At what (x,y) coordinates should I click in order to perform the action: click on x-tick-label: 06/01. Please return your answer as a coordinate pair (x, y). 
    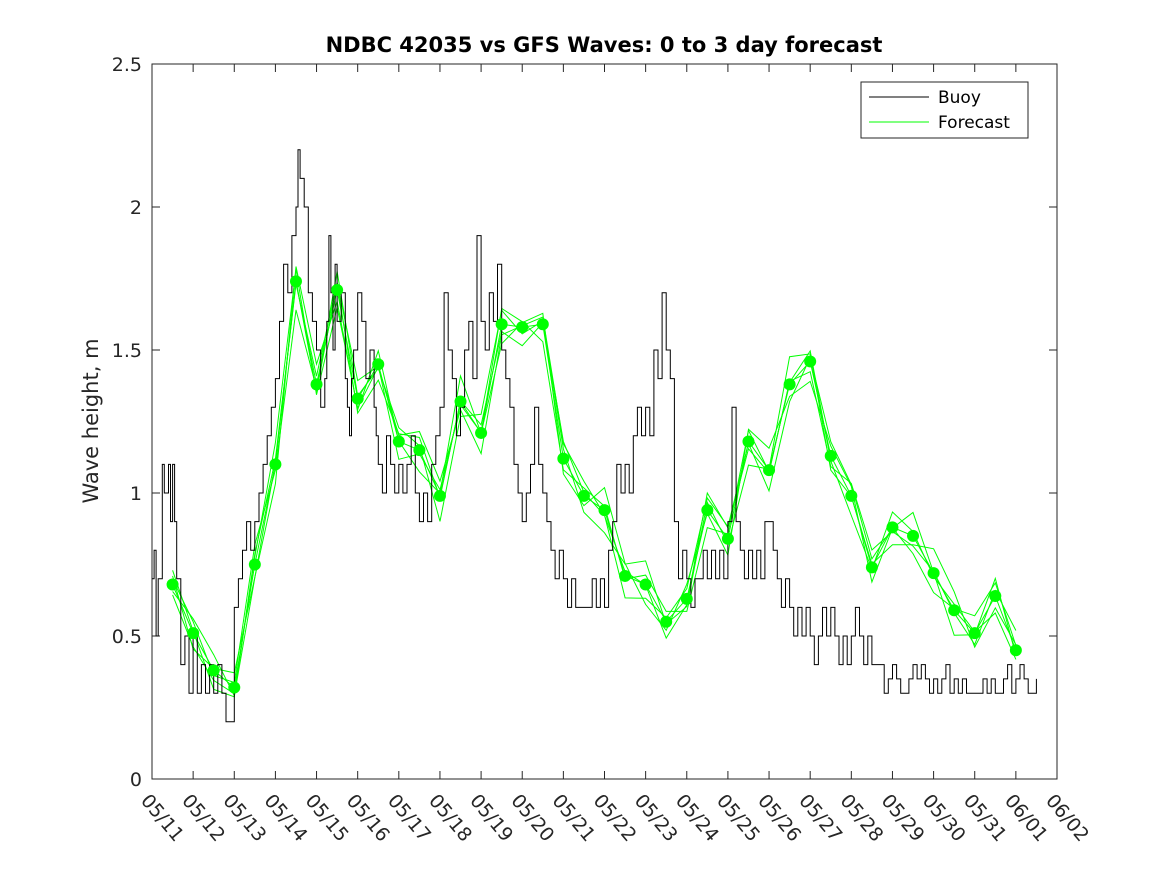
    Looking at the image, I should click on (1026, 818).